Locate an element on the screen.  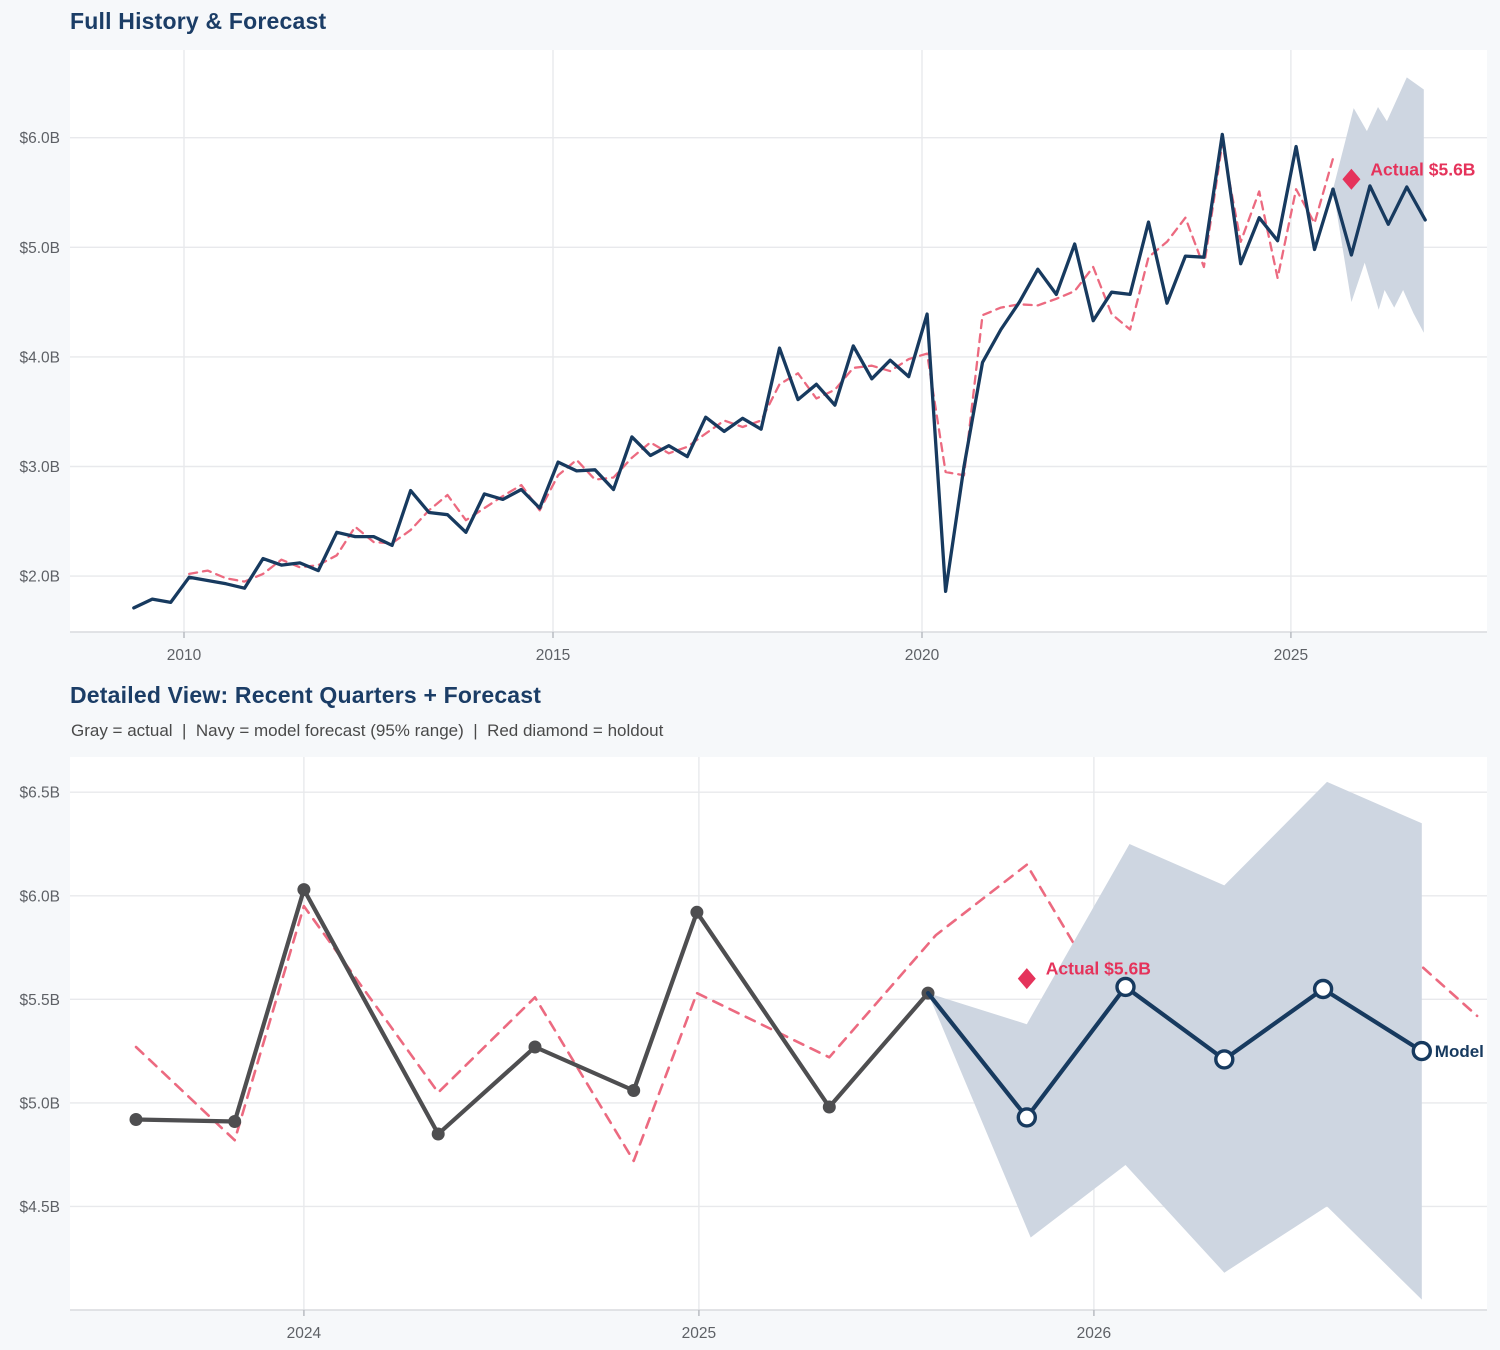
series-actual is located at coordinates (532, 1012).